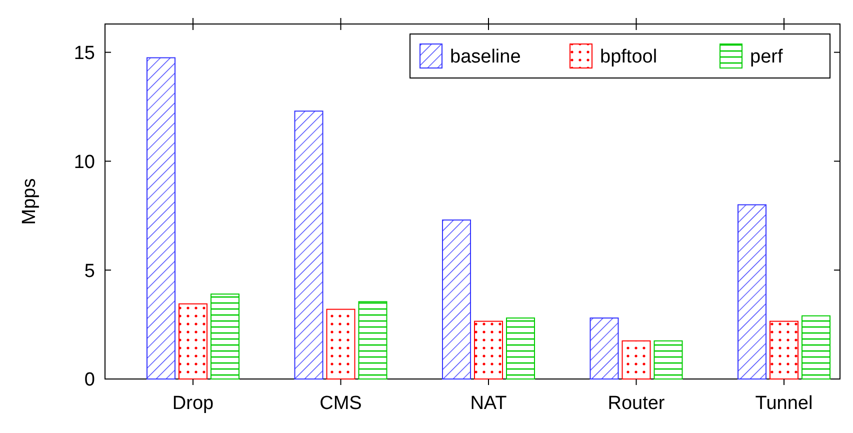  What do you see at coordinates (784, 403) in the screenshot?
I see `x-tick-label: Tunnel` at bounding box center [784, 403].